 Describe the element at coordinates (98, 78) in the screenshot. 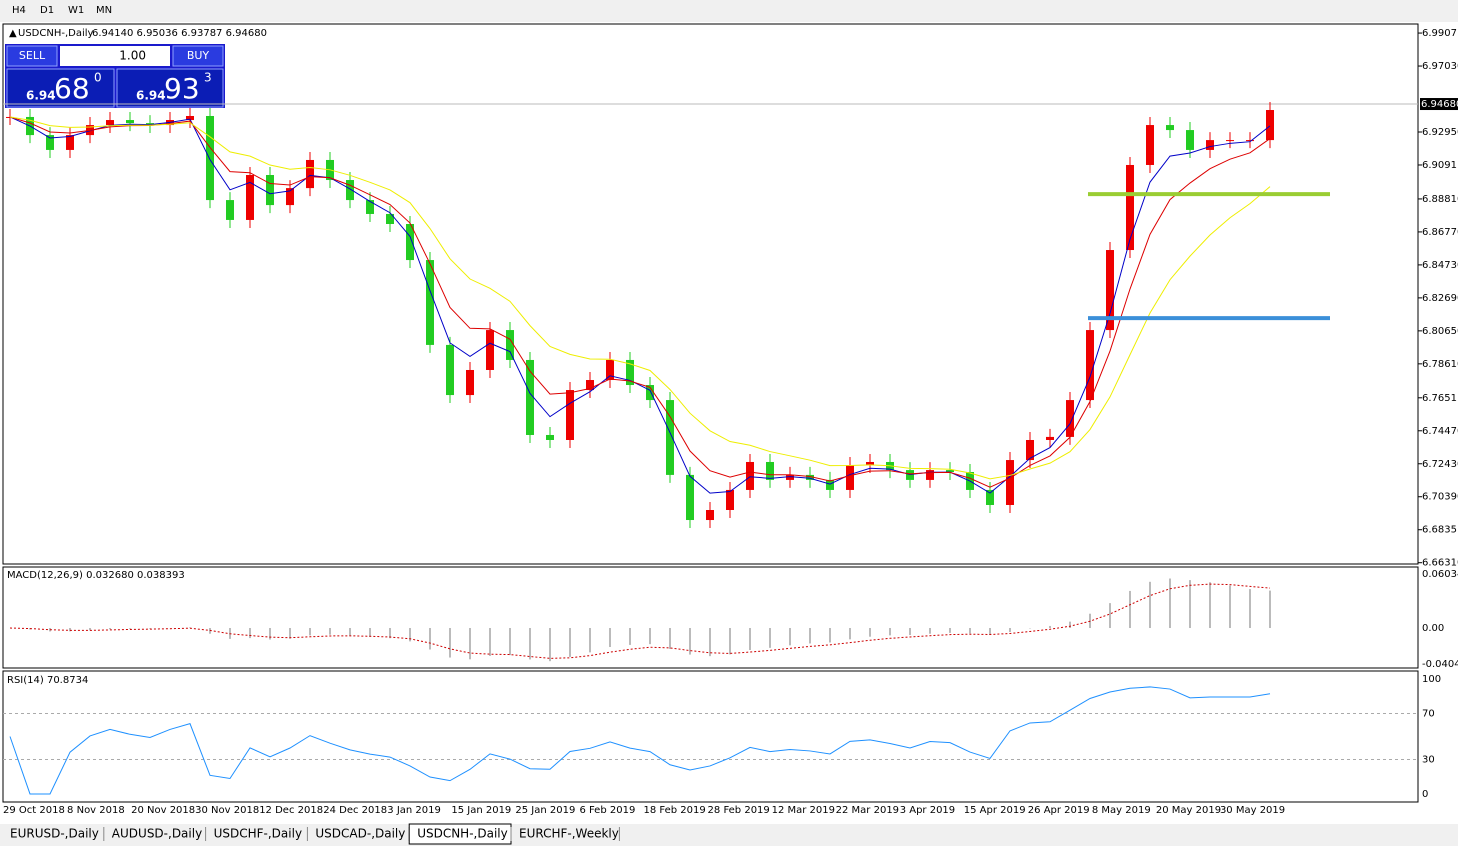

I see `bid-frac: 0` at that location.